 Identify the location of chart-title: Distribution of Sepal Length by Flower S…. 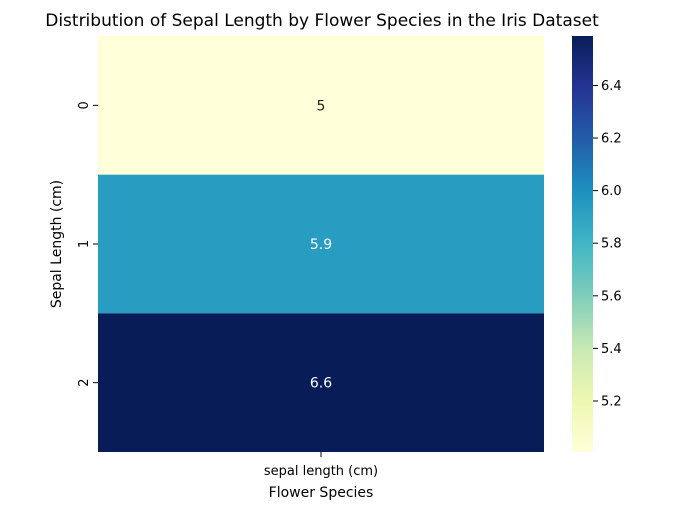
(322, 21).